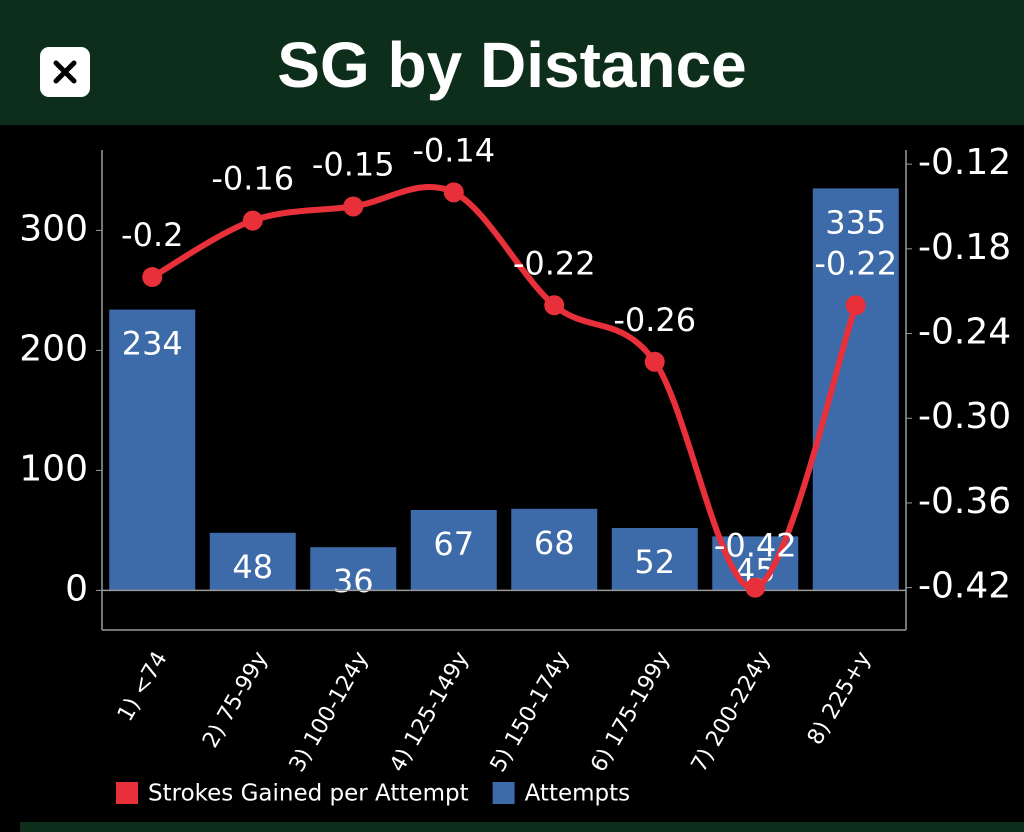 This screenshot has width=1024, height=832. Describe the element at coordinates (578, 794) in the screenshot. I see `legend-label: Attempts` at that location.